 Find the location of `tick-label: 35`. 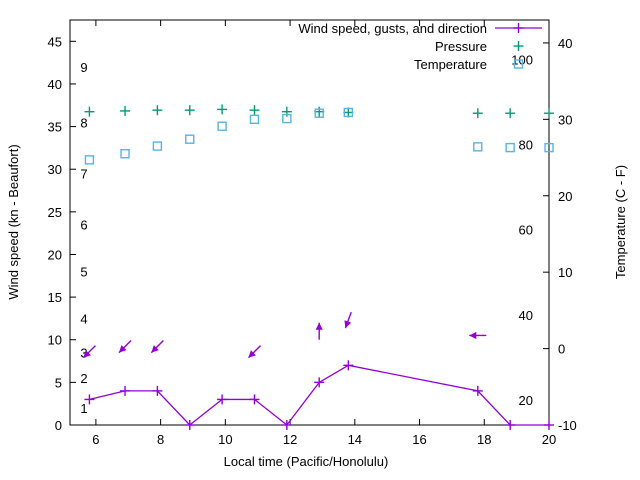

tick-label: 35 is located at coordinates (55, 127).